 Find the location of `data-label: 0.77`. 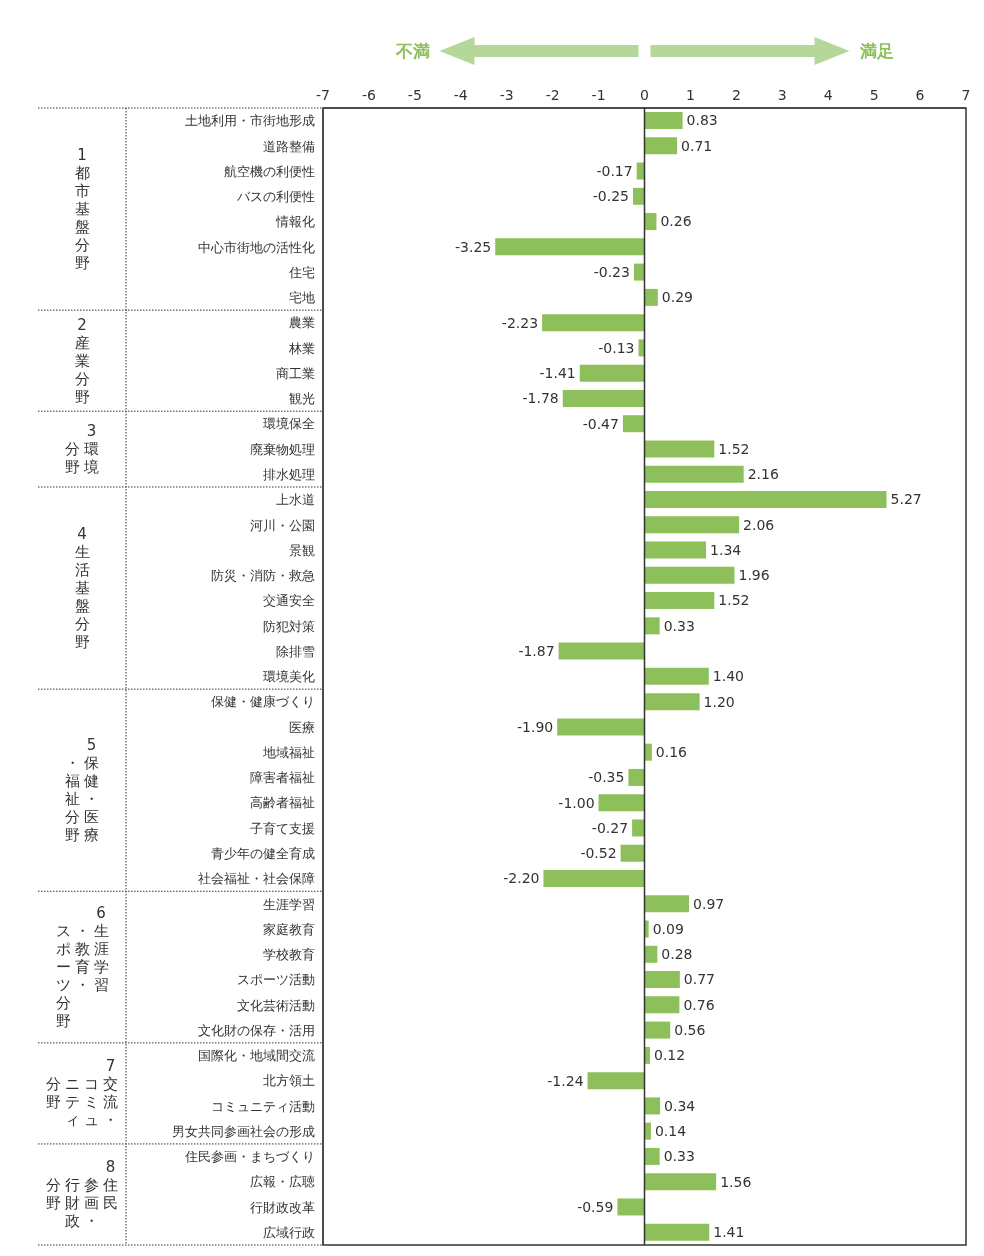

data-label: 0.77 is located at coordinates (699, 979).